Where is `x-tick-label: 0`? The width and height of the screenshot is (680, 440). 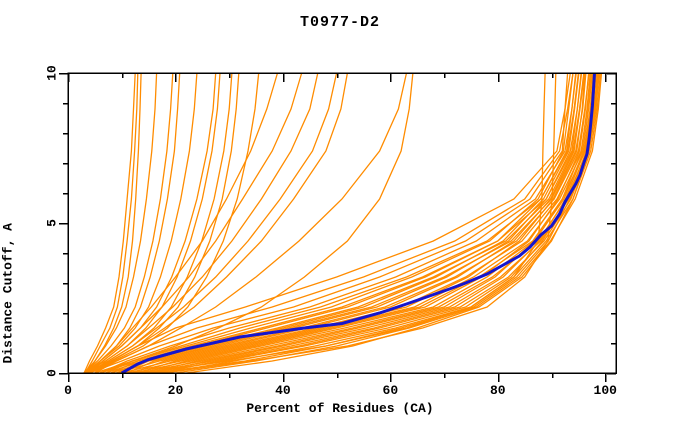 x-tick-label: 0 is located at coordinates (68, 390).